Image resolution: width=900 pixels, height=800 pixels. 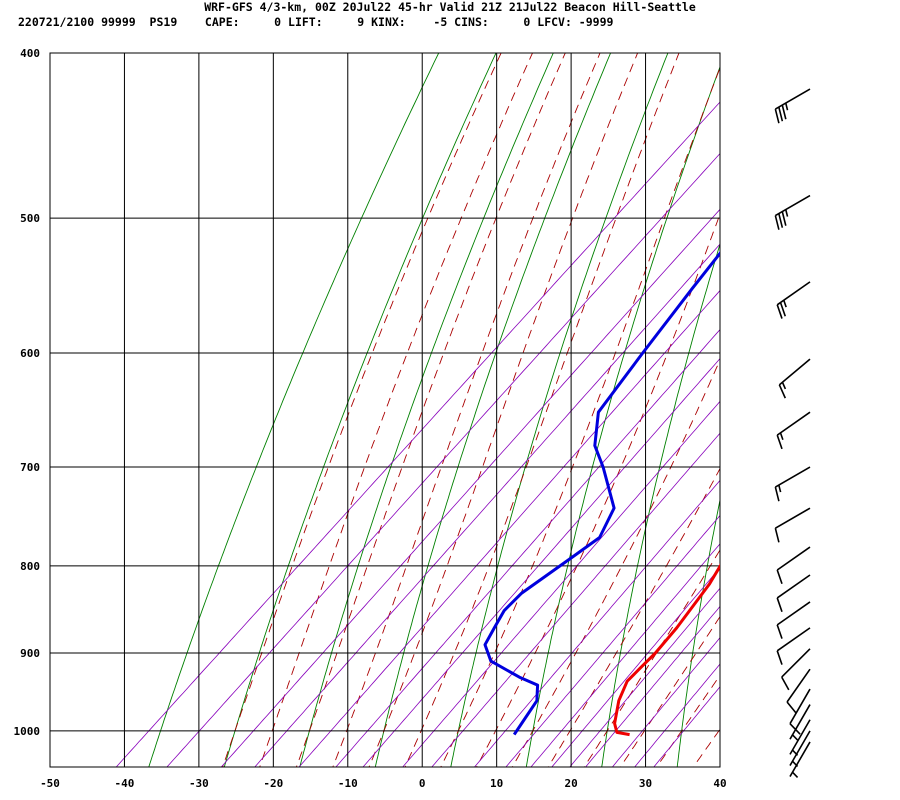 I want to click on x-tick-label: 10, so click(x=496, y=783).